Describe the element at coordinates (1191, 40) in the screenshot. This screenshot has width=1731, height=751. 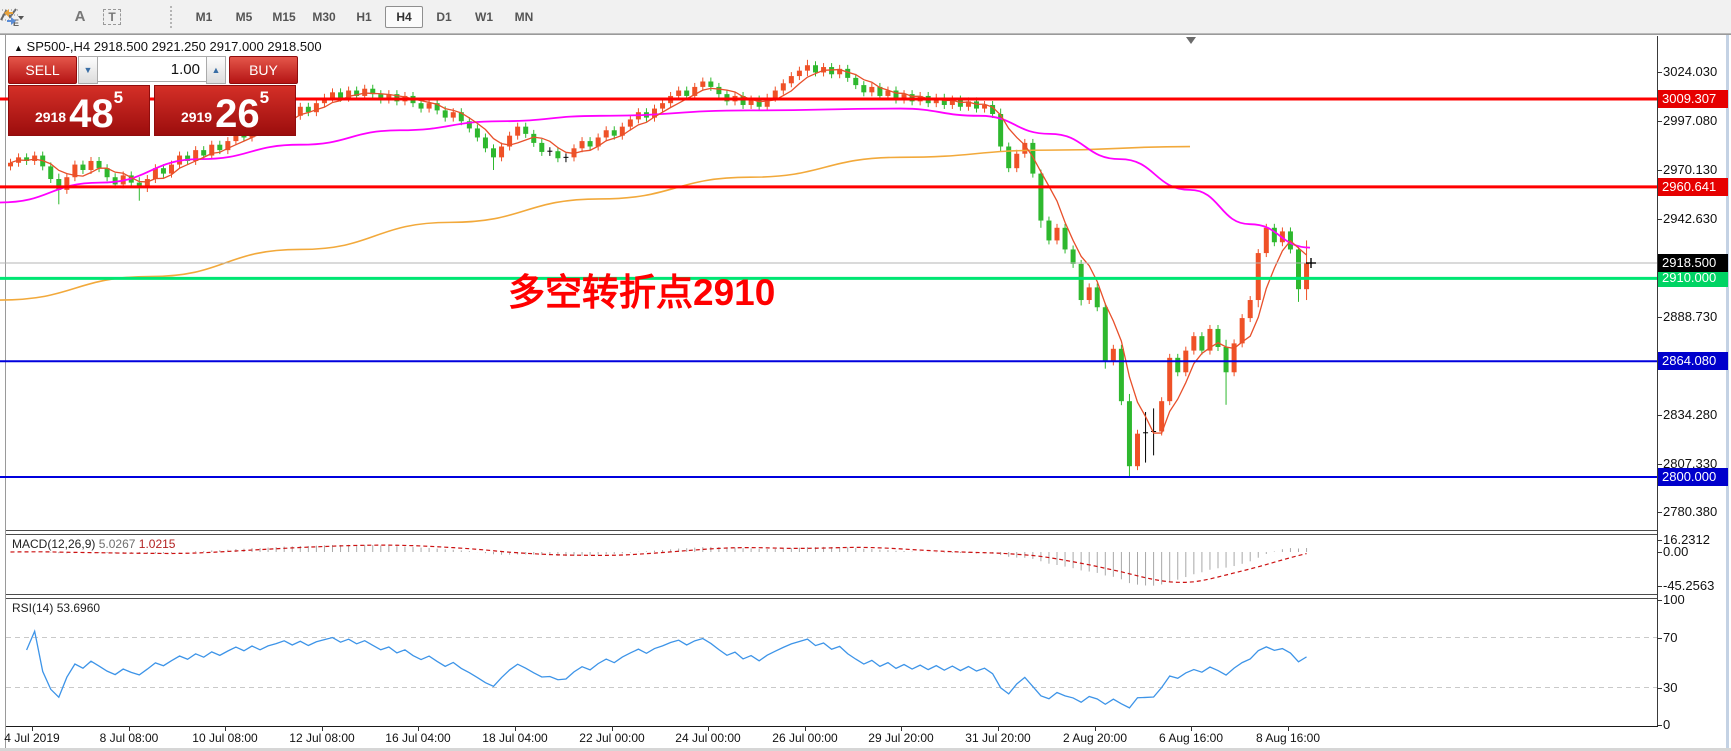
I see `chart-shift-marker` at that location.